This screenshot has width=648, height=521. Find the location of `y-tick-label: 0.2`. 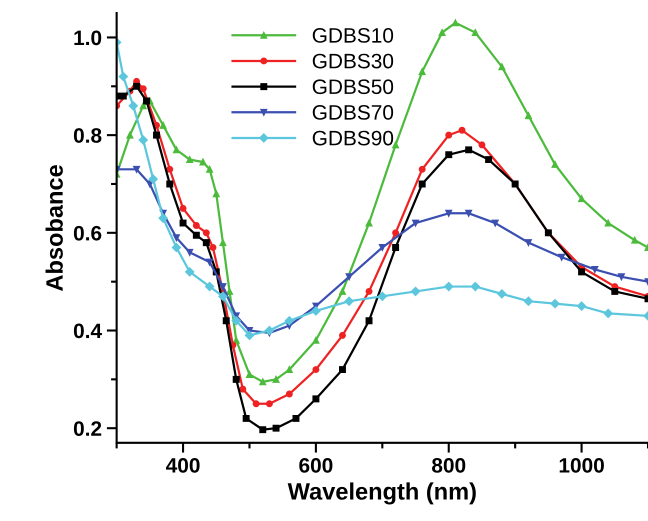

y-tick-label: 0.2 is located at coordinates (88, 428).